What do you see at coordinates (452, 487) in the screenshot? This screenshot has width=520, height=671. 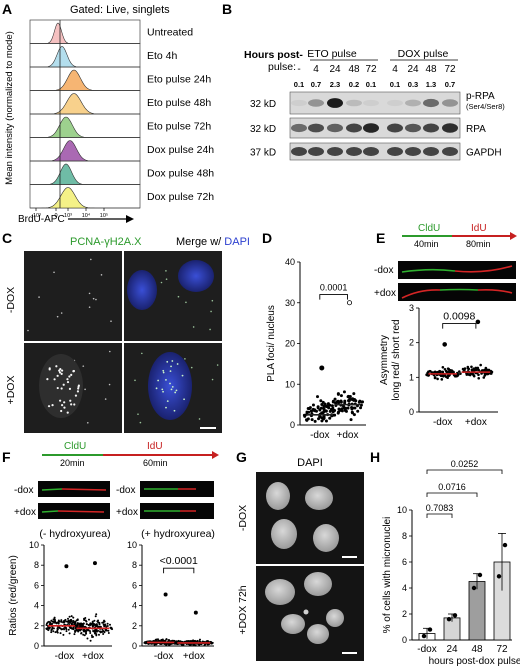 I see `p-value-label: 0.0716` at bounding box center [452, 487].